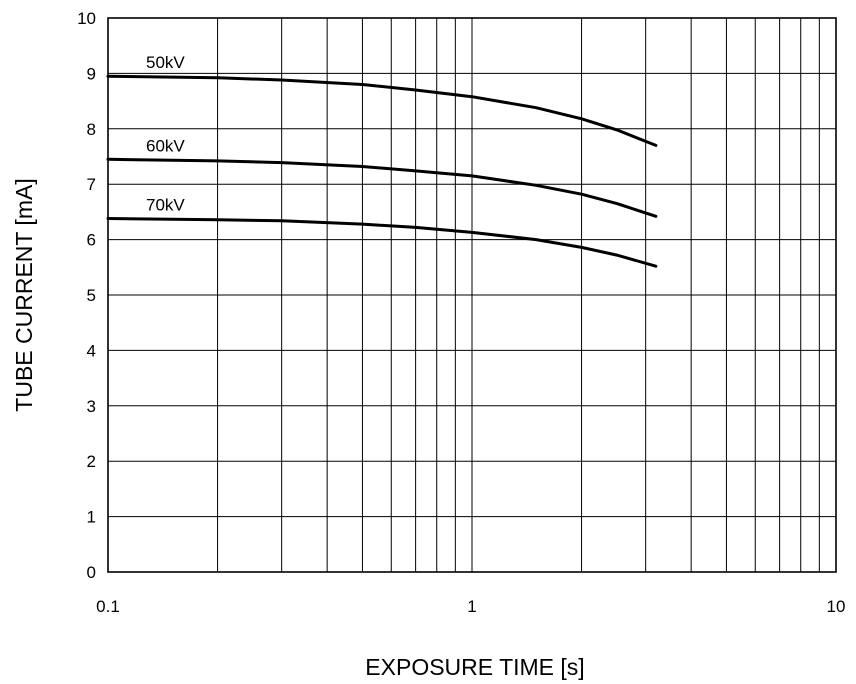 The height and width of the screenshot is (684, 856). Describe the element at coordinates (382, 110) in the screenshot. I see `series-line-50kV` at that location.